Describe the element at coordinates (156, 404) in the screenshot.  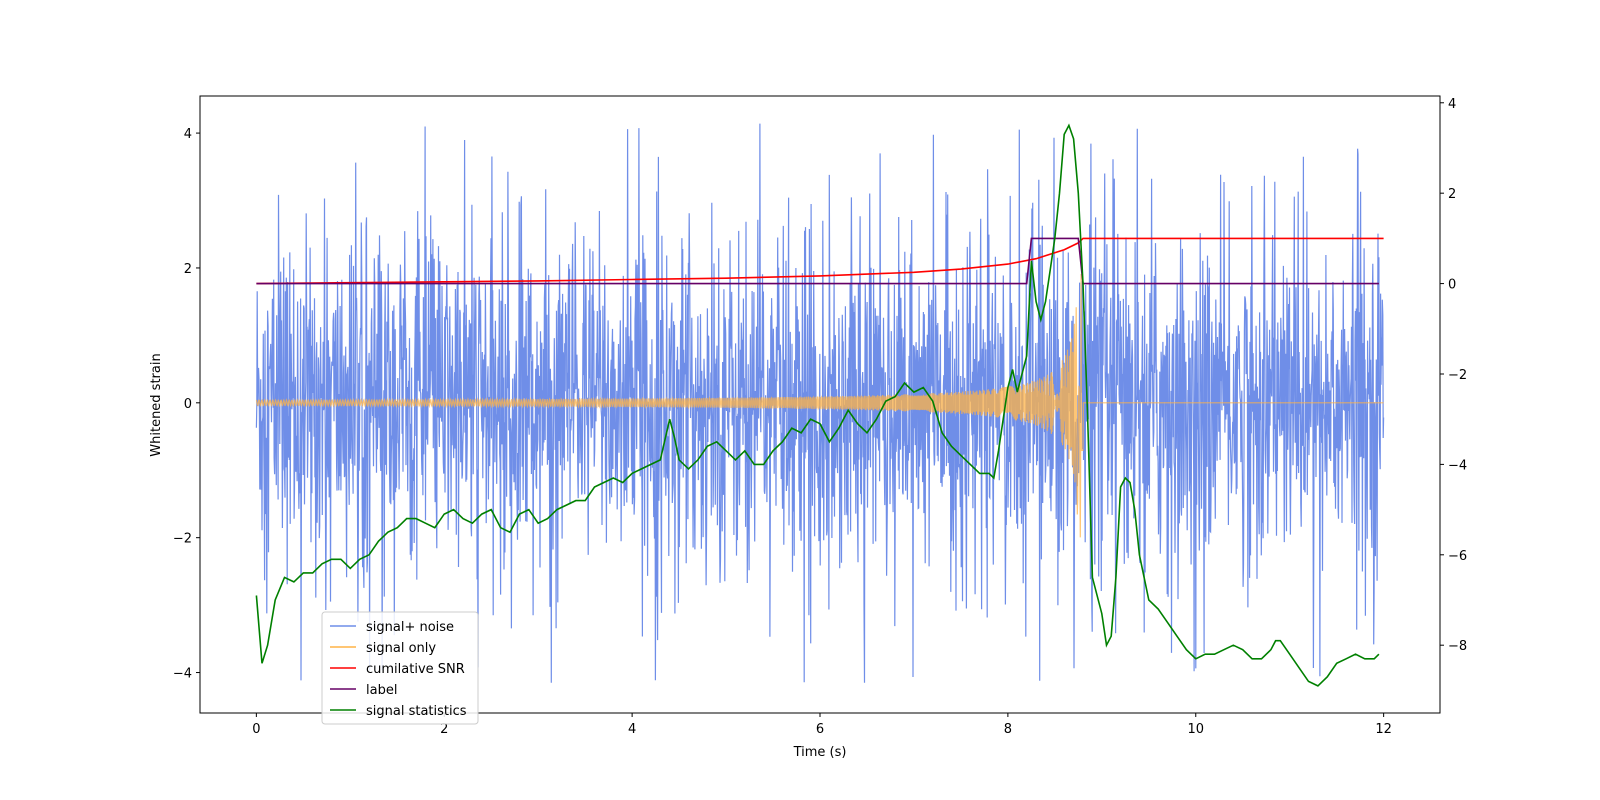
I see `y-axis-label: Whitened strain` at that location.